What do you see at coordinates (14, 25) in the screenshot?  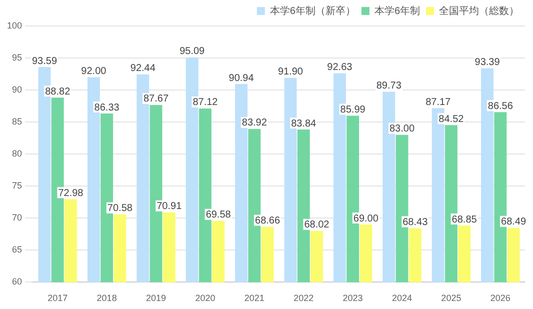 I see `y-tick-label: 100` at bounding box center [14, 25].